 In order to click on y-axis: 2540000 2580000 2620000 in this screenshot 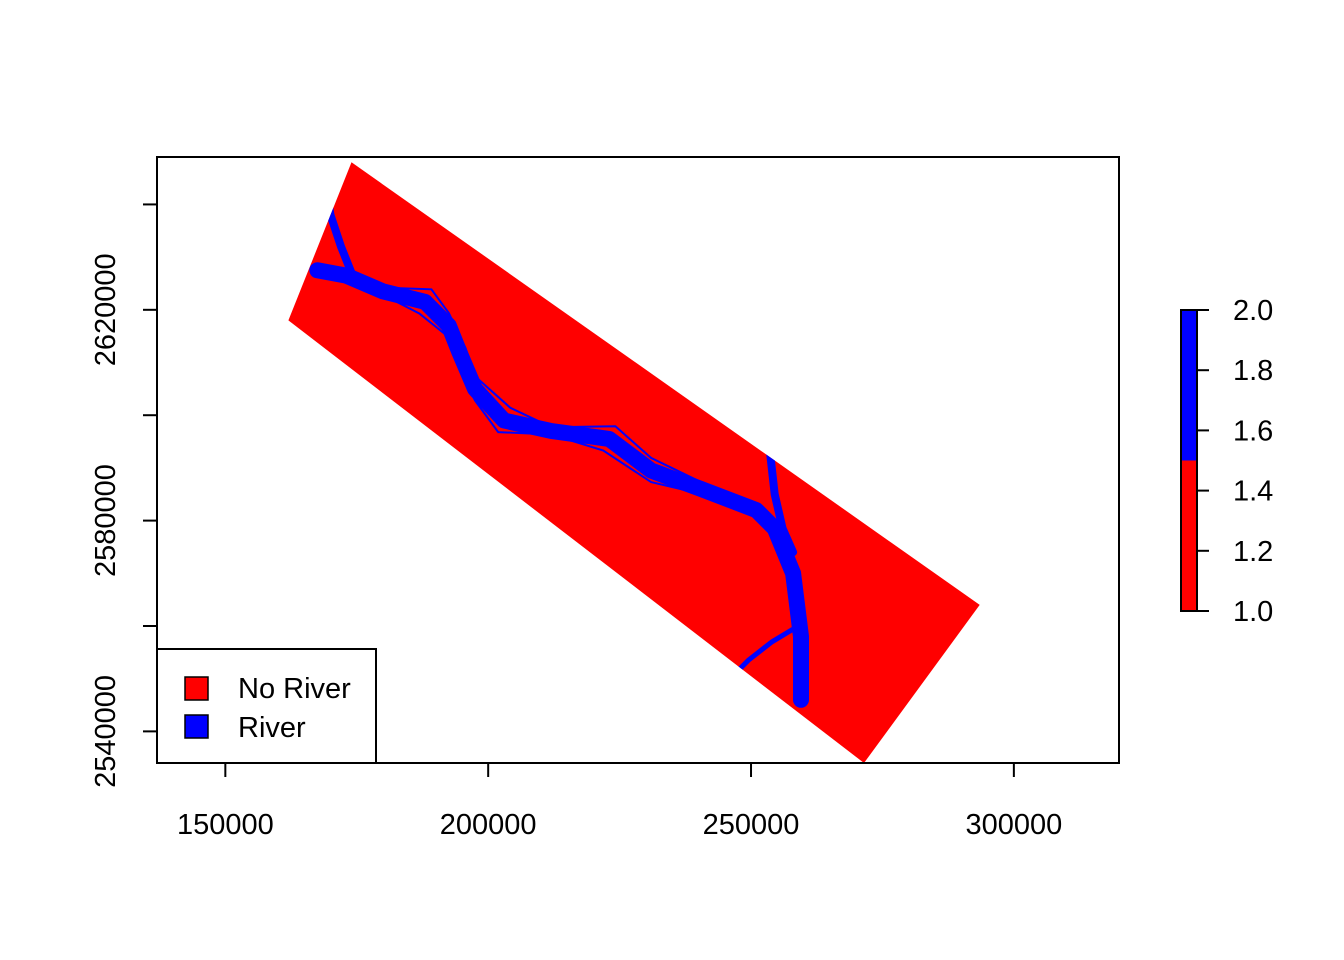, I will do `click(124, 495)`.